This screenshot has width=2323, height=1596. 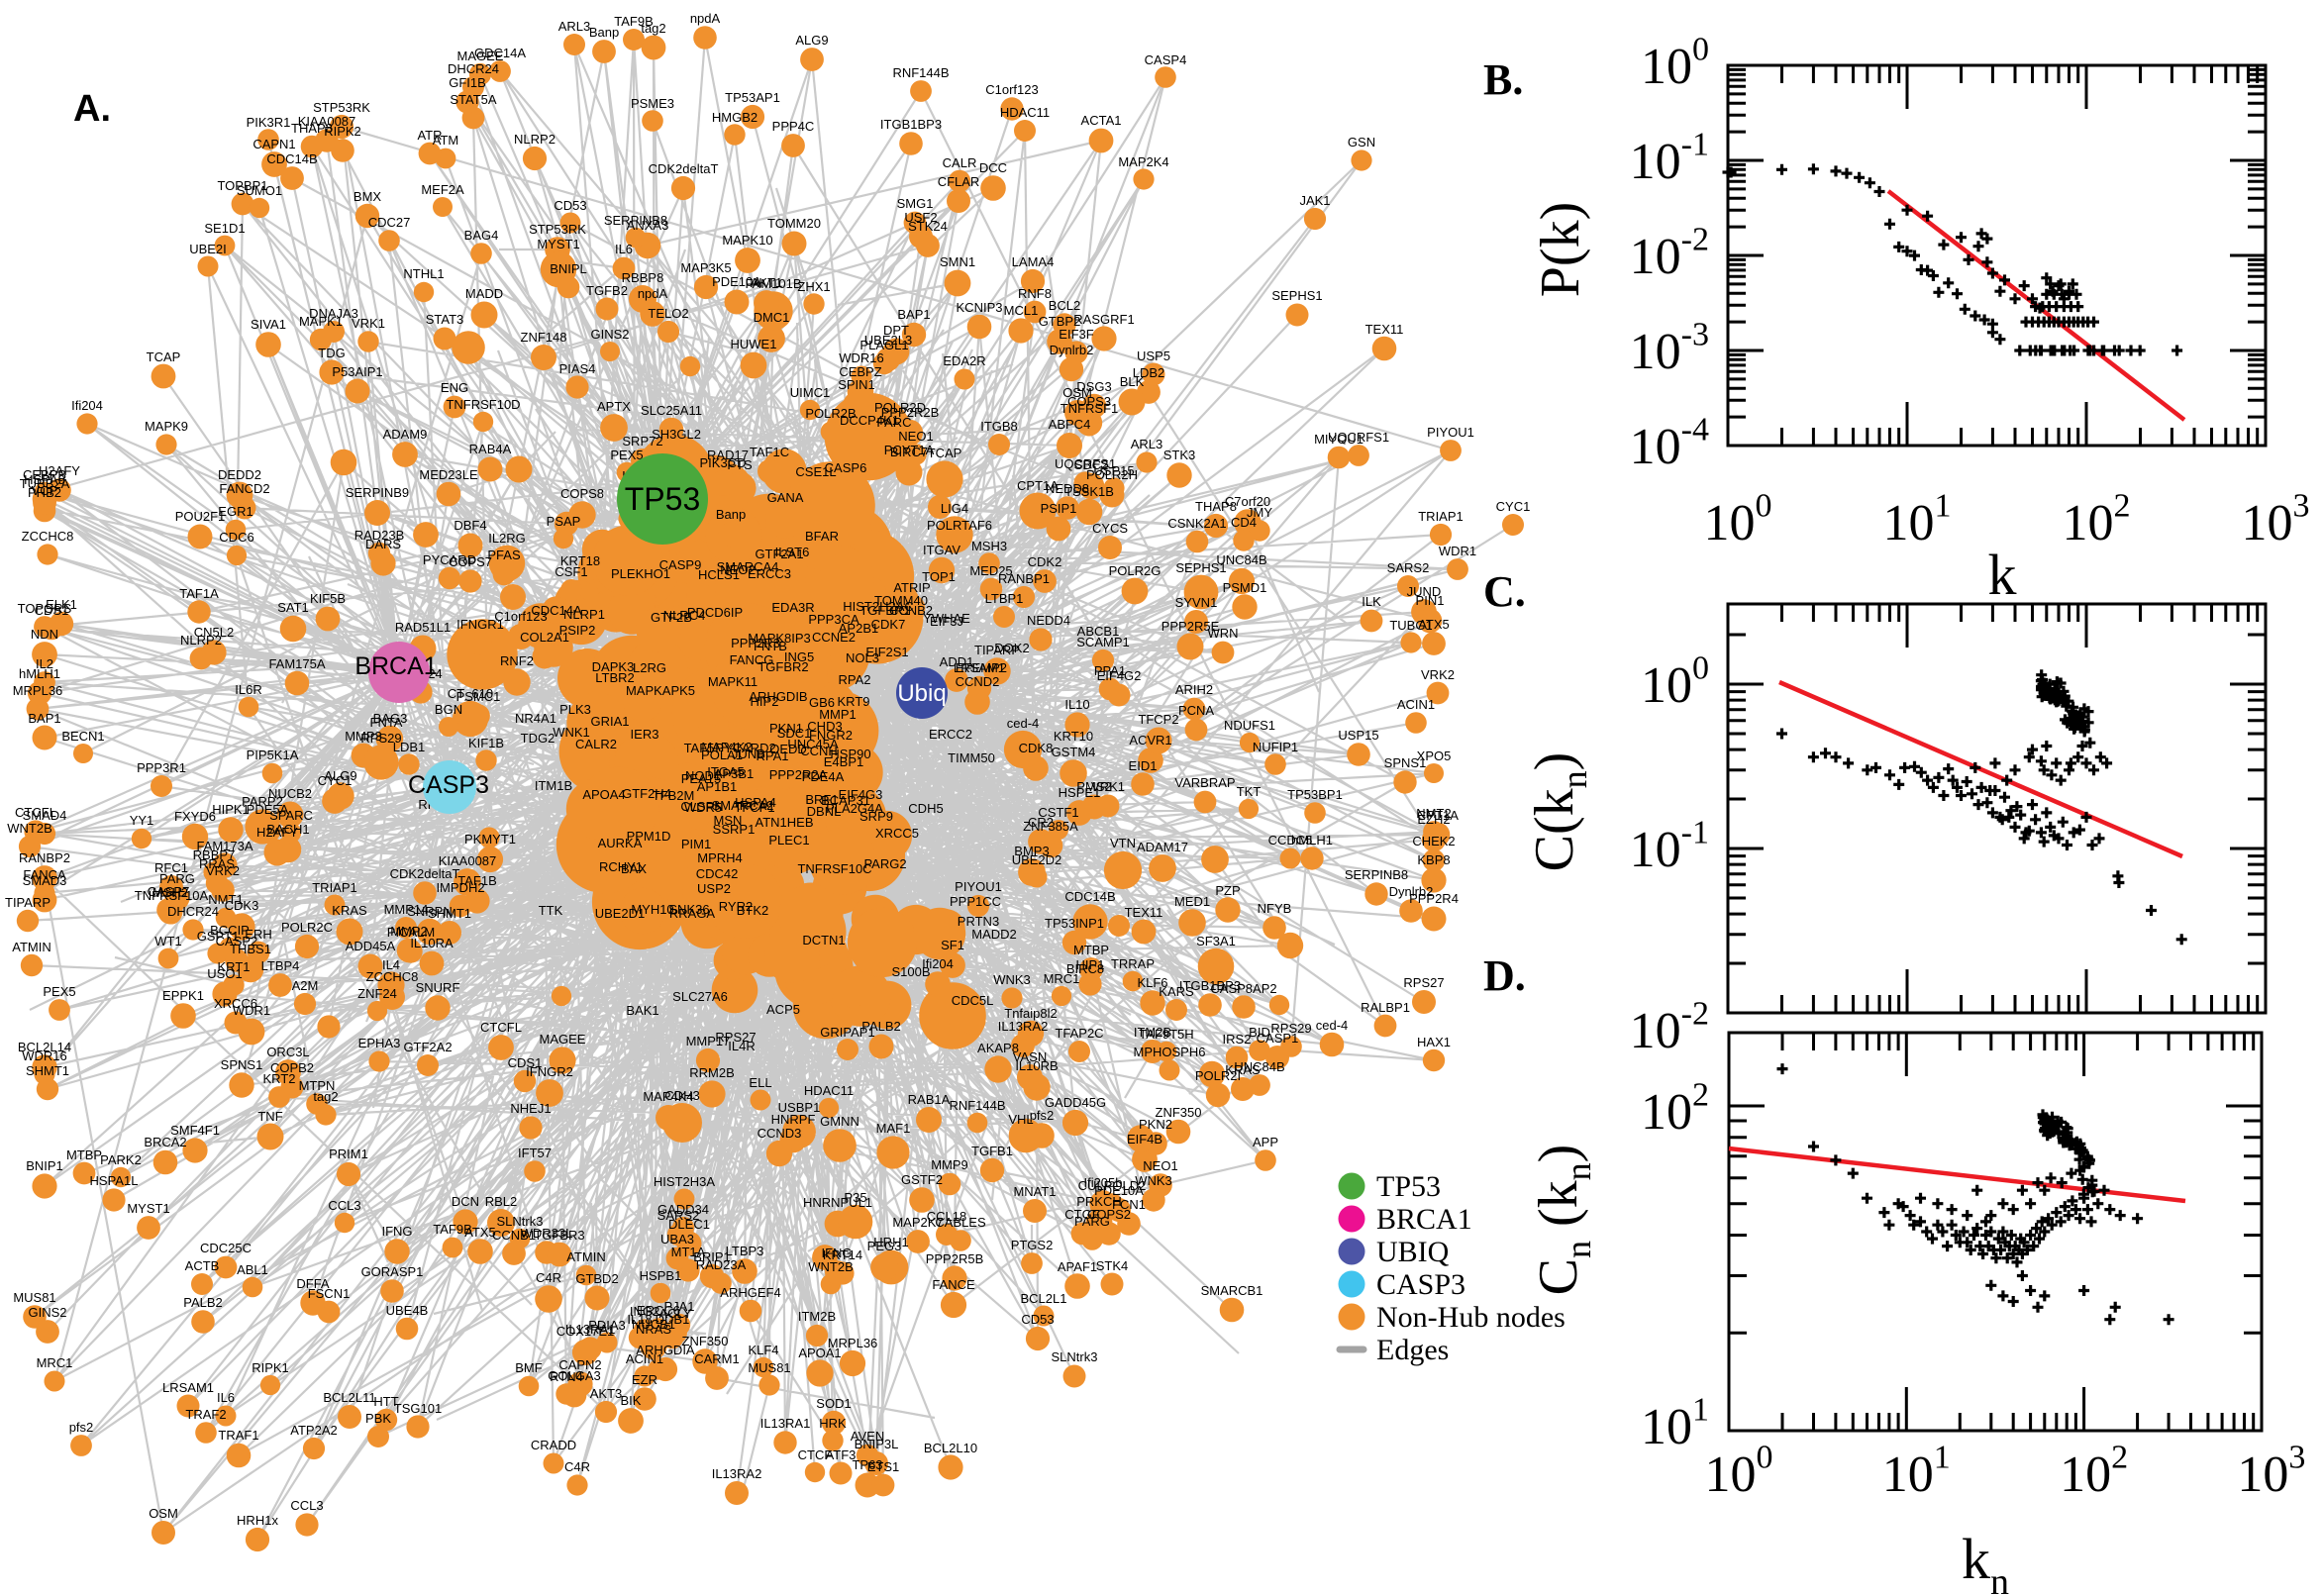 I want to click on svg-text: LTBR2, so click(x=615, y=677).